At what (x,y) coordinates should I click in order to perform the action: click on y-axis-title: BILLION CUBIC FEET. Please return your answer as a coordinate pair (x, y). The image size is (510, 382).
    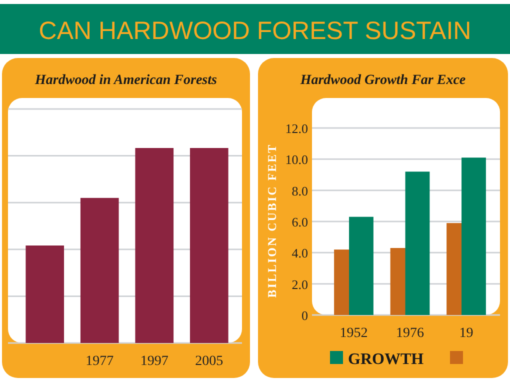
    Looking at the image, I should click on (272, 220).